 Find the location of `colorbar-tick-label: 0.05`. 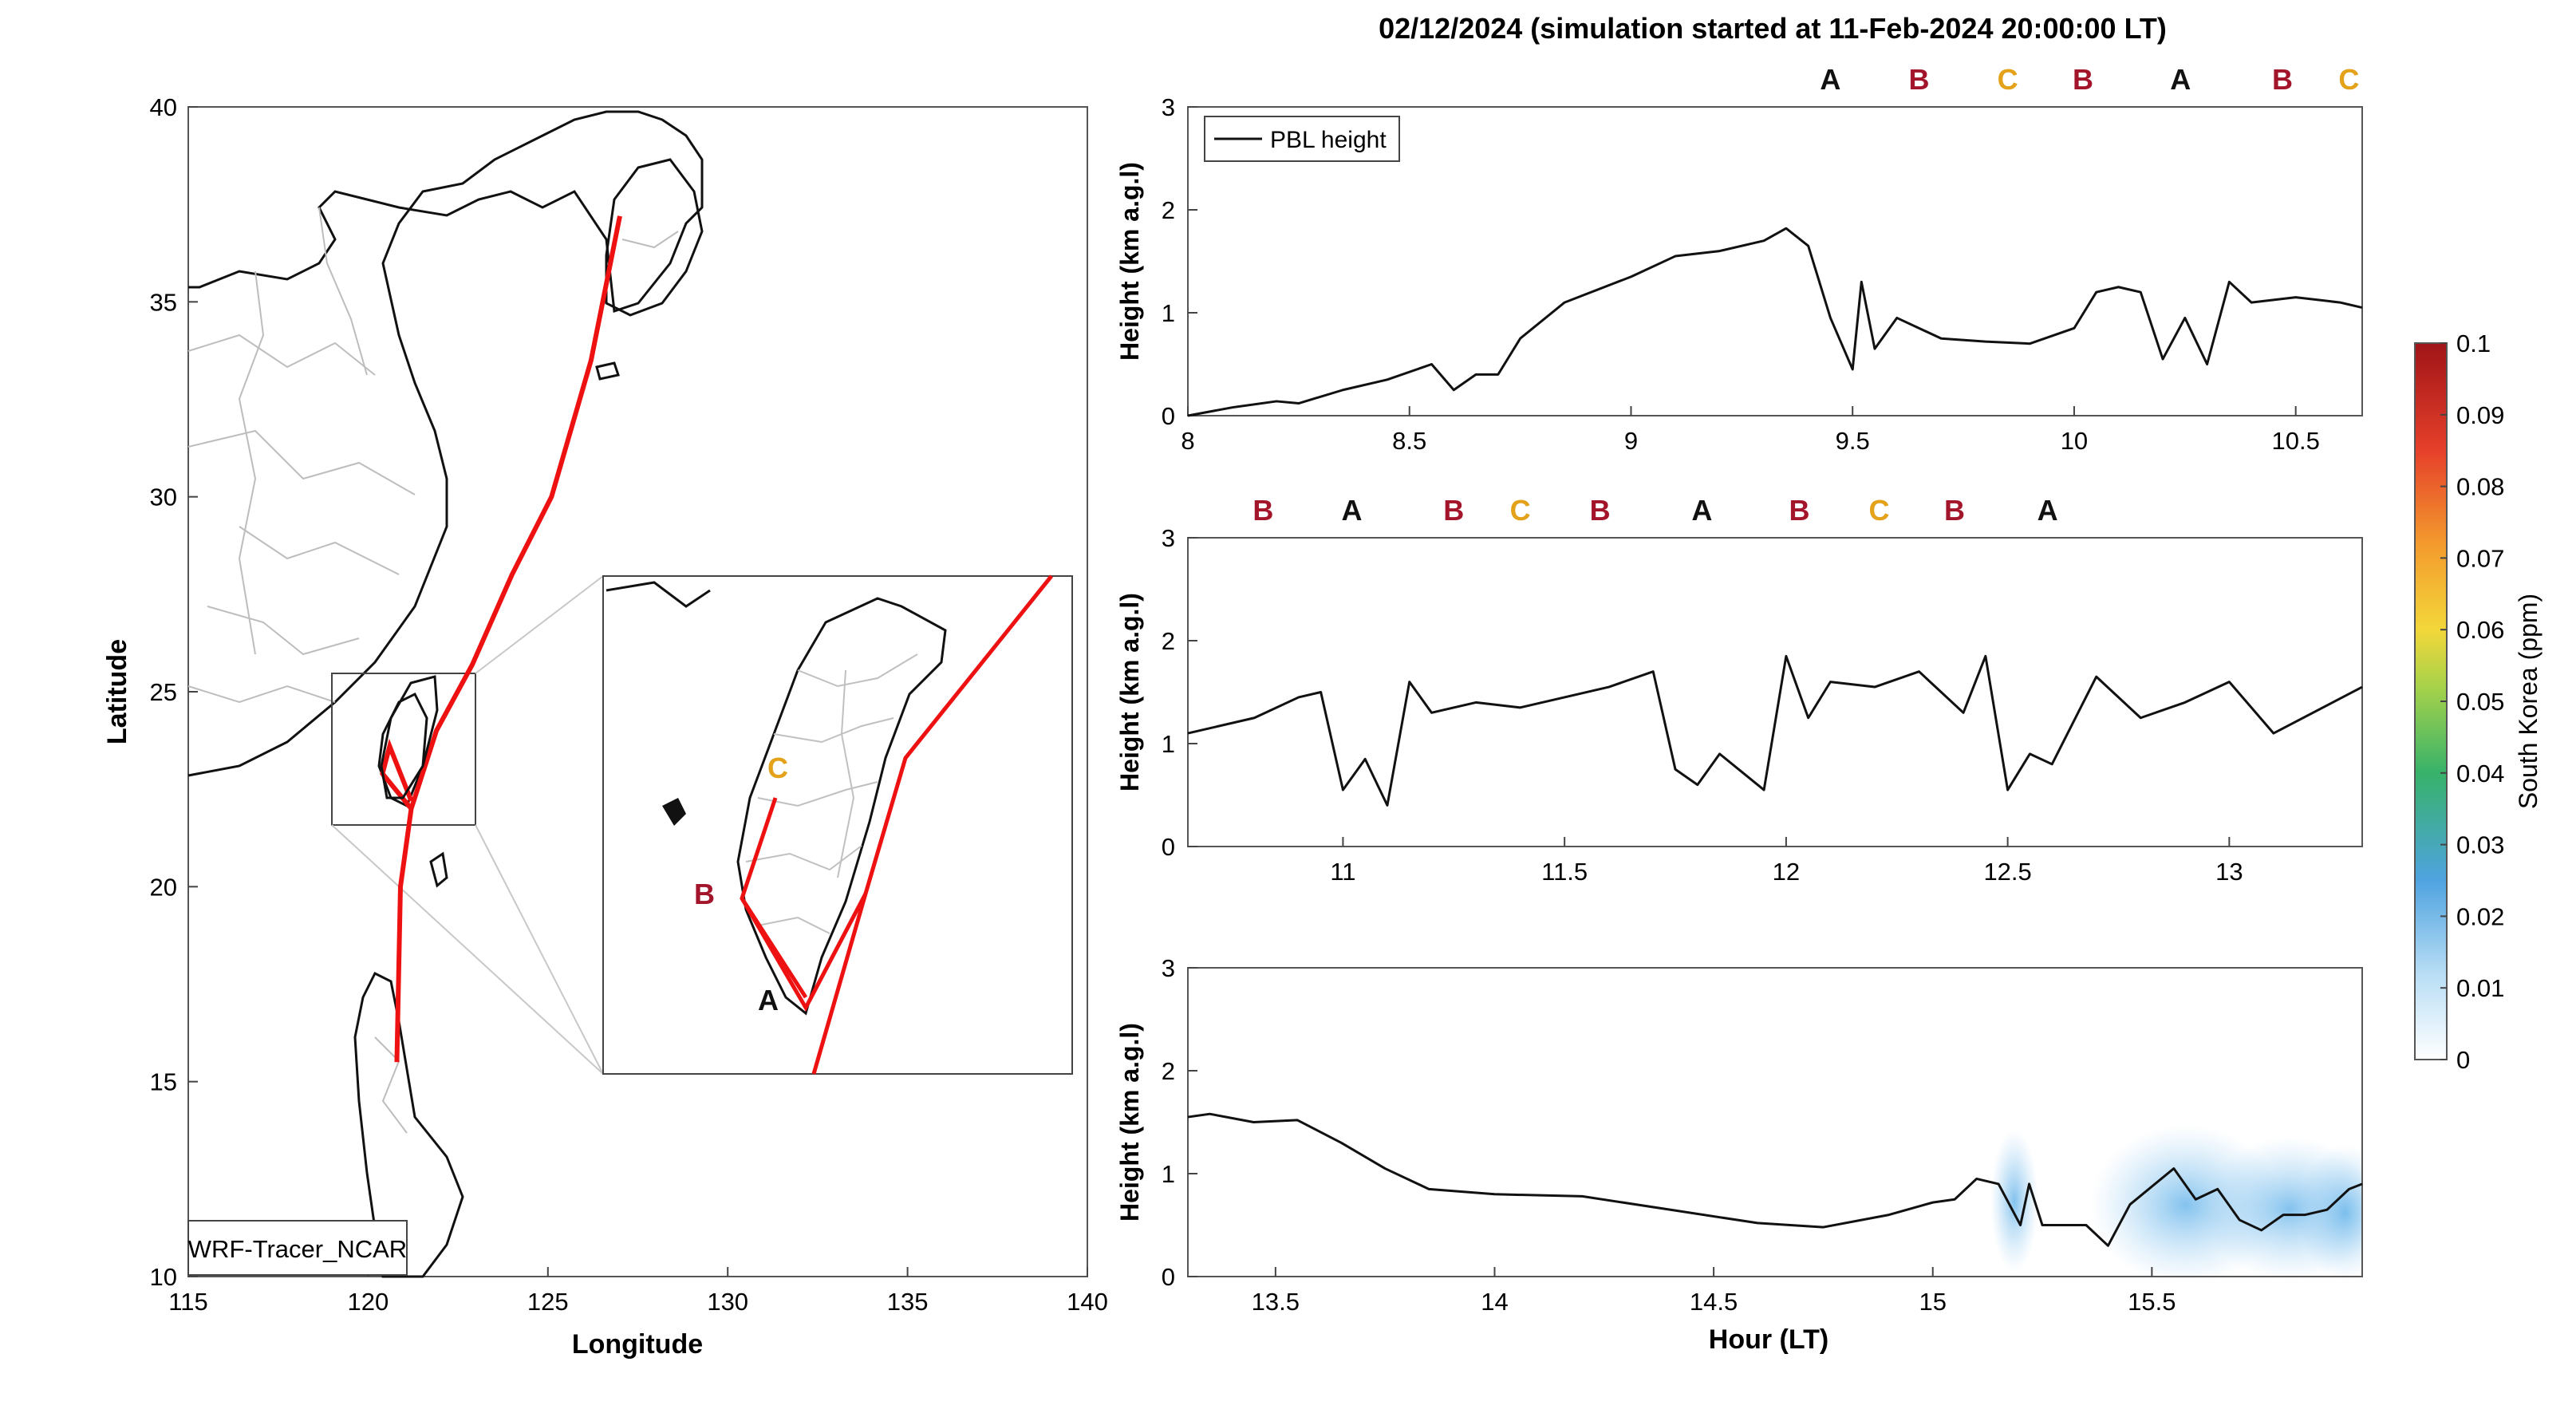

colorbar-tick-label: 0.05 is located at coordinates (2480, 702).